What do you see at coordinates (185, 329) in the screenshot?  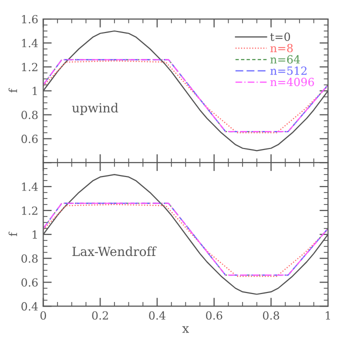 I see `x-axis-title: x` at bounding box center [185, 329].